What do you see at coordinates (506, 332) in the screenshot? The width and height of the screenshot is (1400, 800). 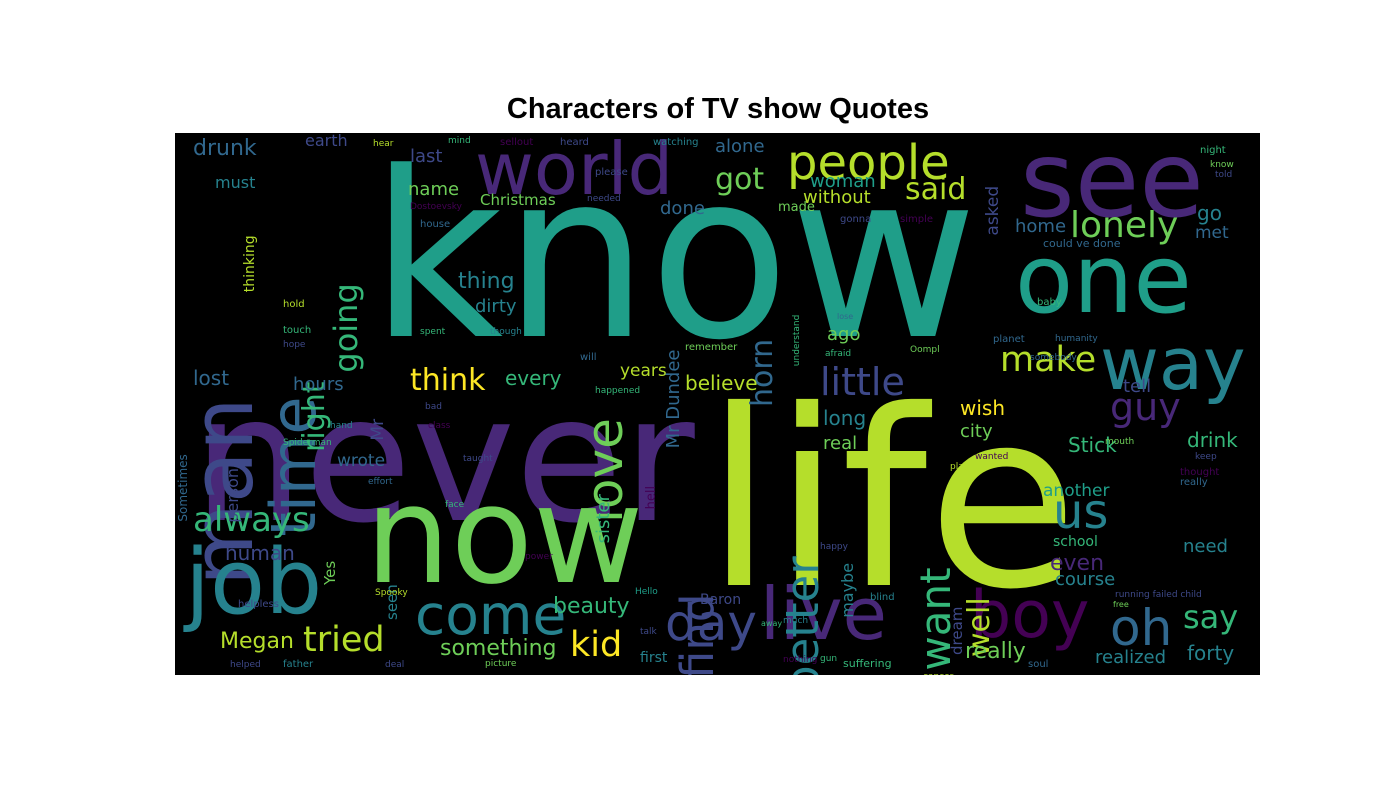 I see `word-though: though` at bounding box center [506, 332].